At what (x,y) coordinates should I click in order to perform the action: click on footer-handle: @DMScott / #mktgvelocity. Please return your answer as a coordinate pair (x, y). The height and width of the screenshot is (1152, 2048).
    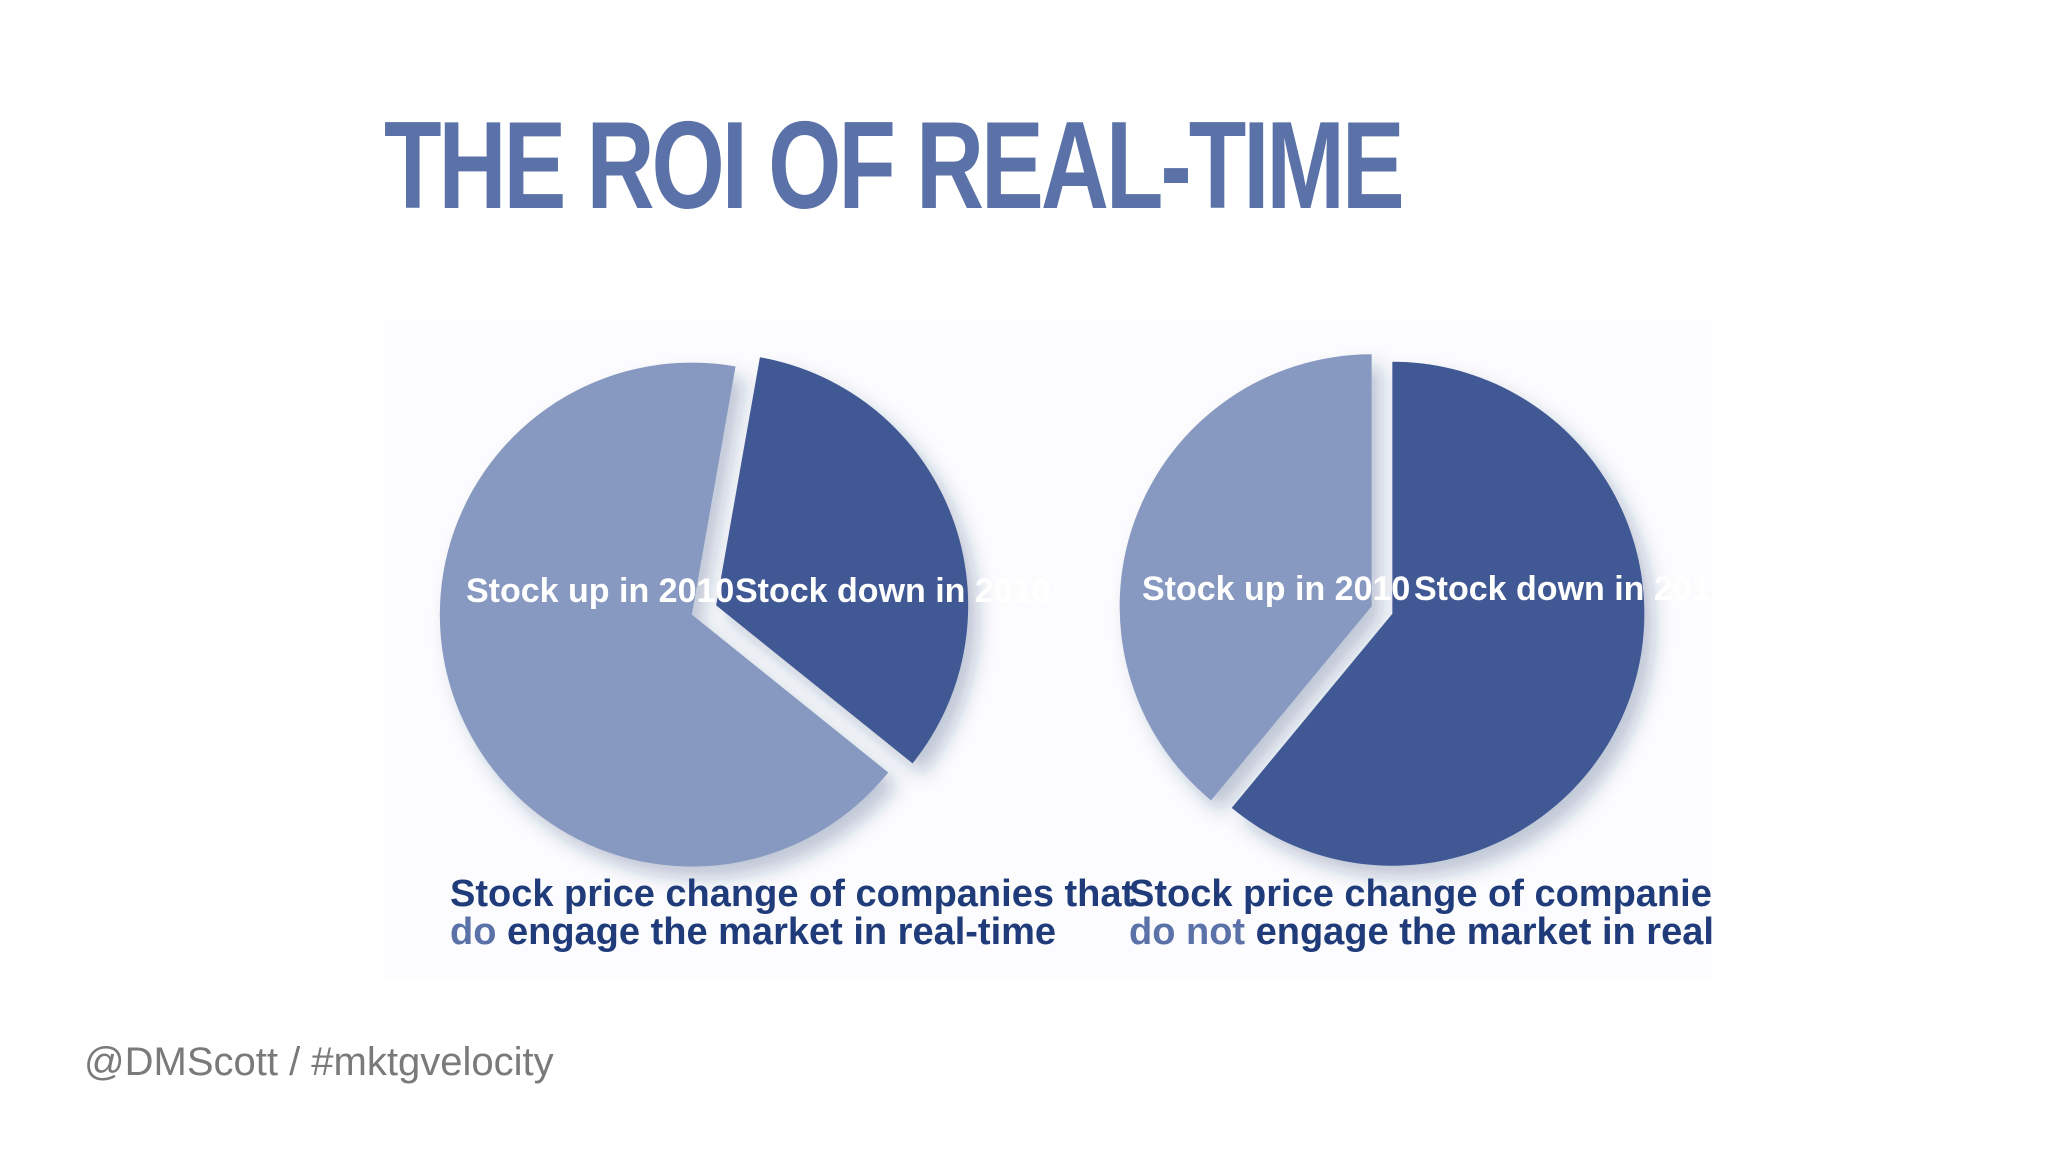
    Looking at the image, I should click on (319, 1062).